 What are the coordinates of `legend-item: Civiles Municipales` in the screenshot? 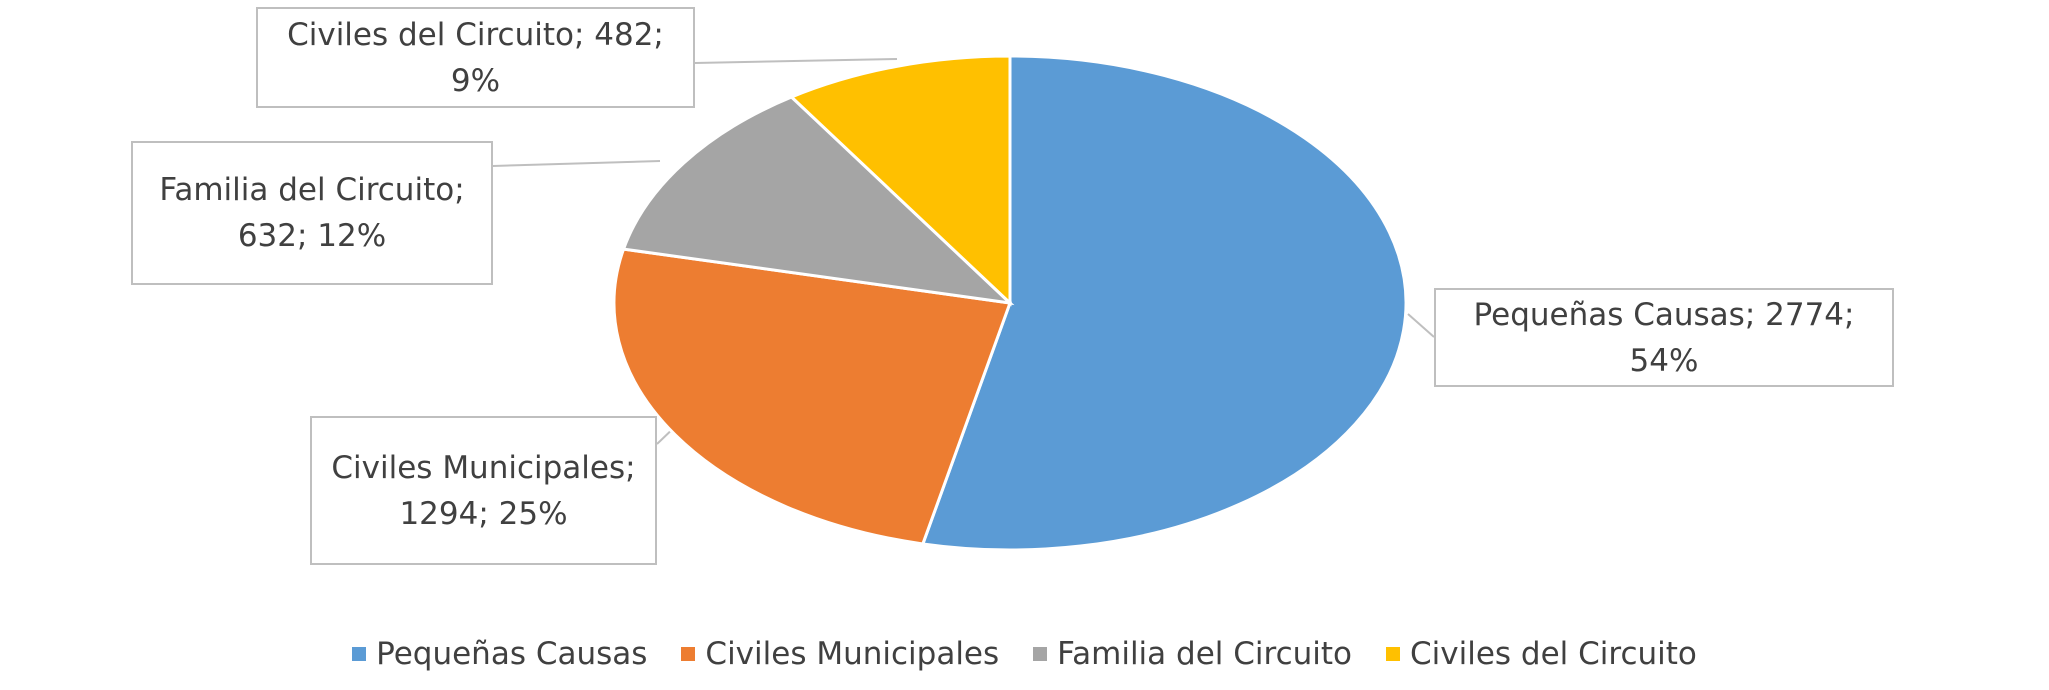 It's located at (840, 654).